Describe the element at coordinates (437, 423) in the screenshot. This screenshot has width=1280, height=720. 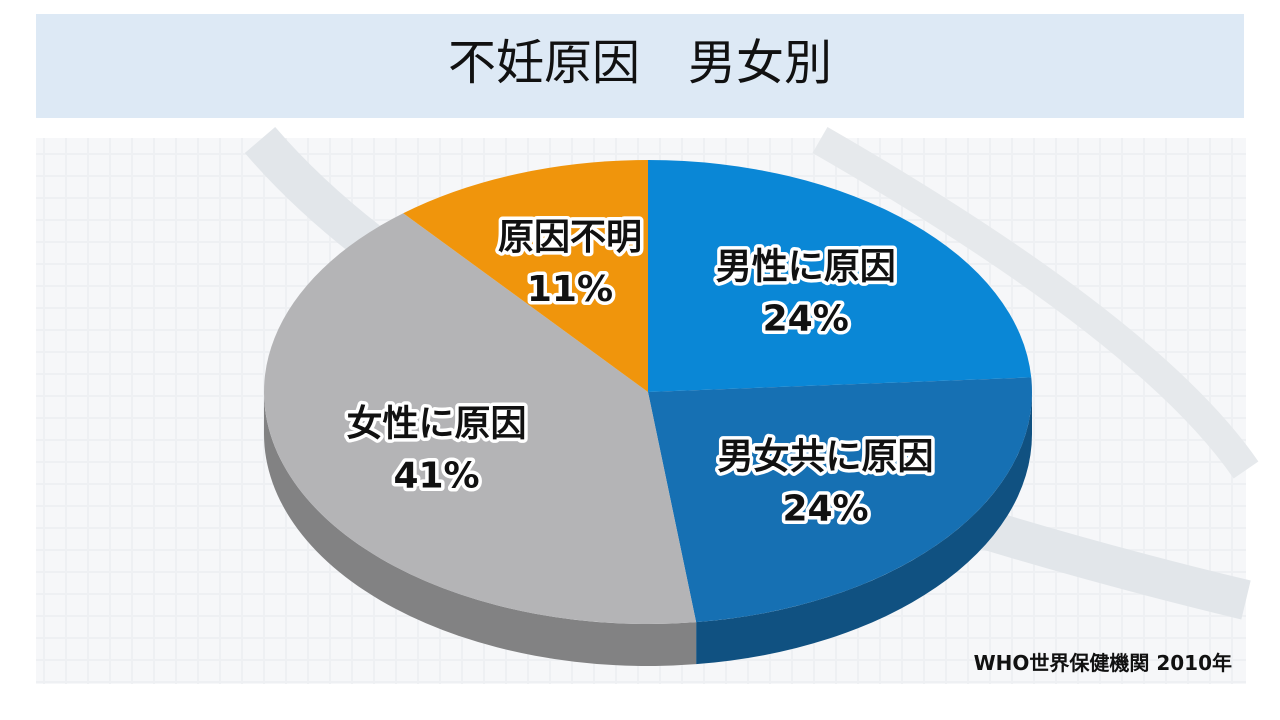
I see `slice-label: 女性に原因` at that location.